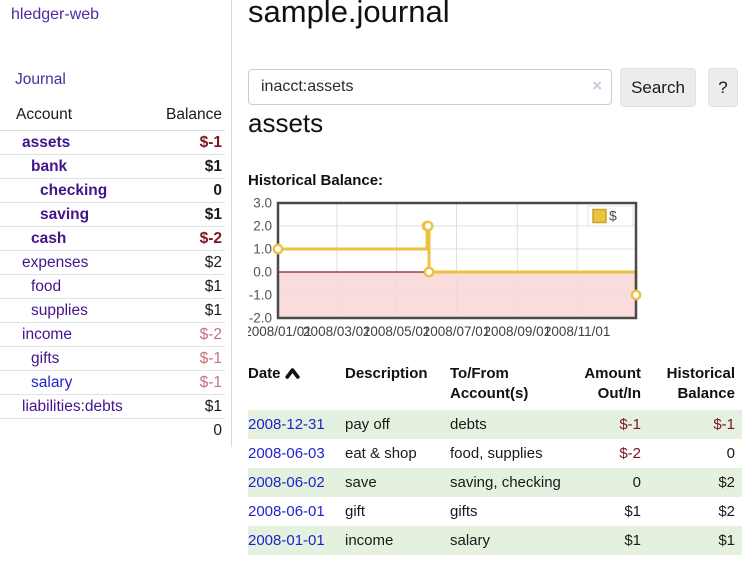 The height and width of the screenshot is (582, 742). I want to click on account-row: saving $1, so click(112, 214).